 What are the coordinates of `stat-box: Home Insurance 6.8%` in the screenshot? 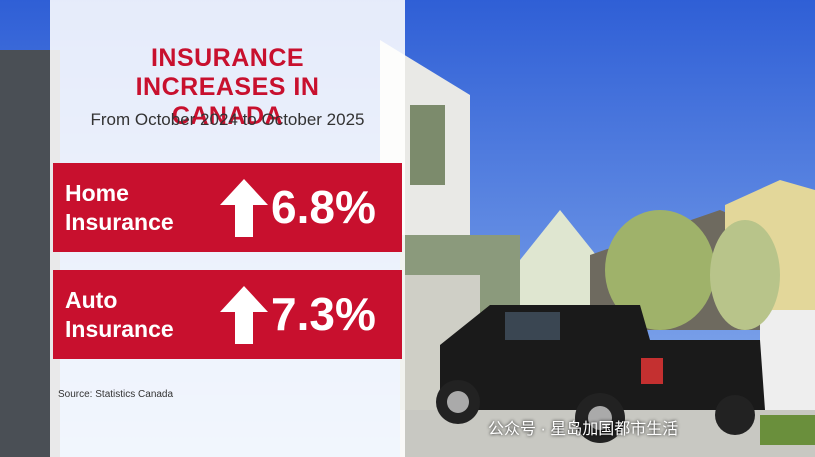 It's located at (227, 207).